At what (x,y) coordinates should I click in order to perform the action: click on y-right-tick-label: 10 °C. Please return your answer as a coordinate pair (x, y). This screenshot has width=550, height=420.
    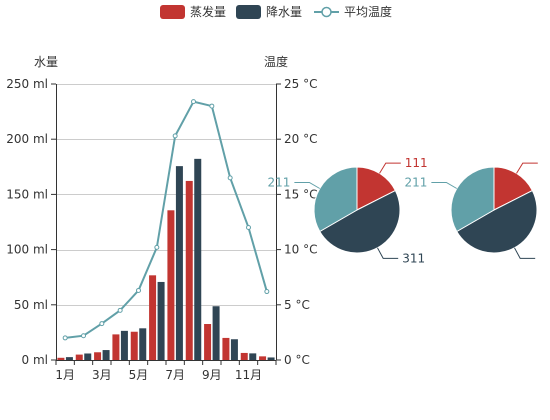
    Looking at the image, I should click on (300, 250).